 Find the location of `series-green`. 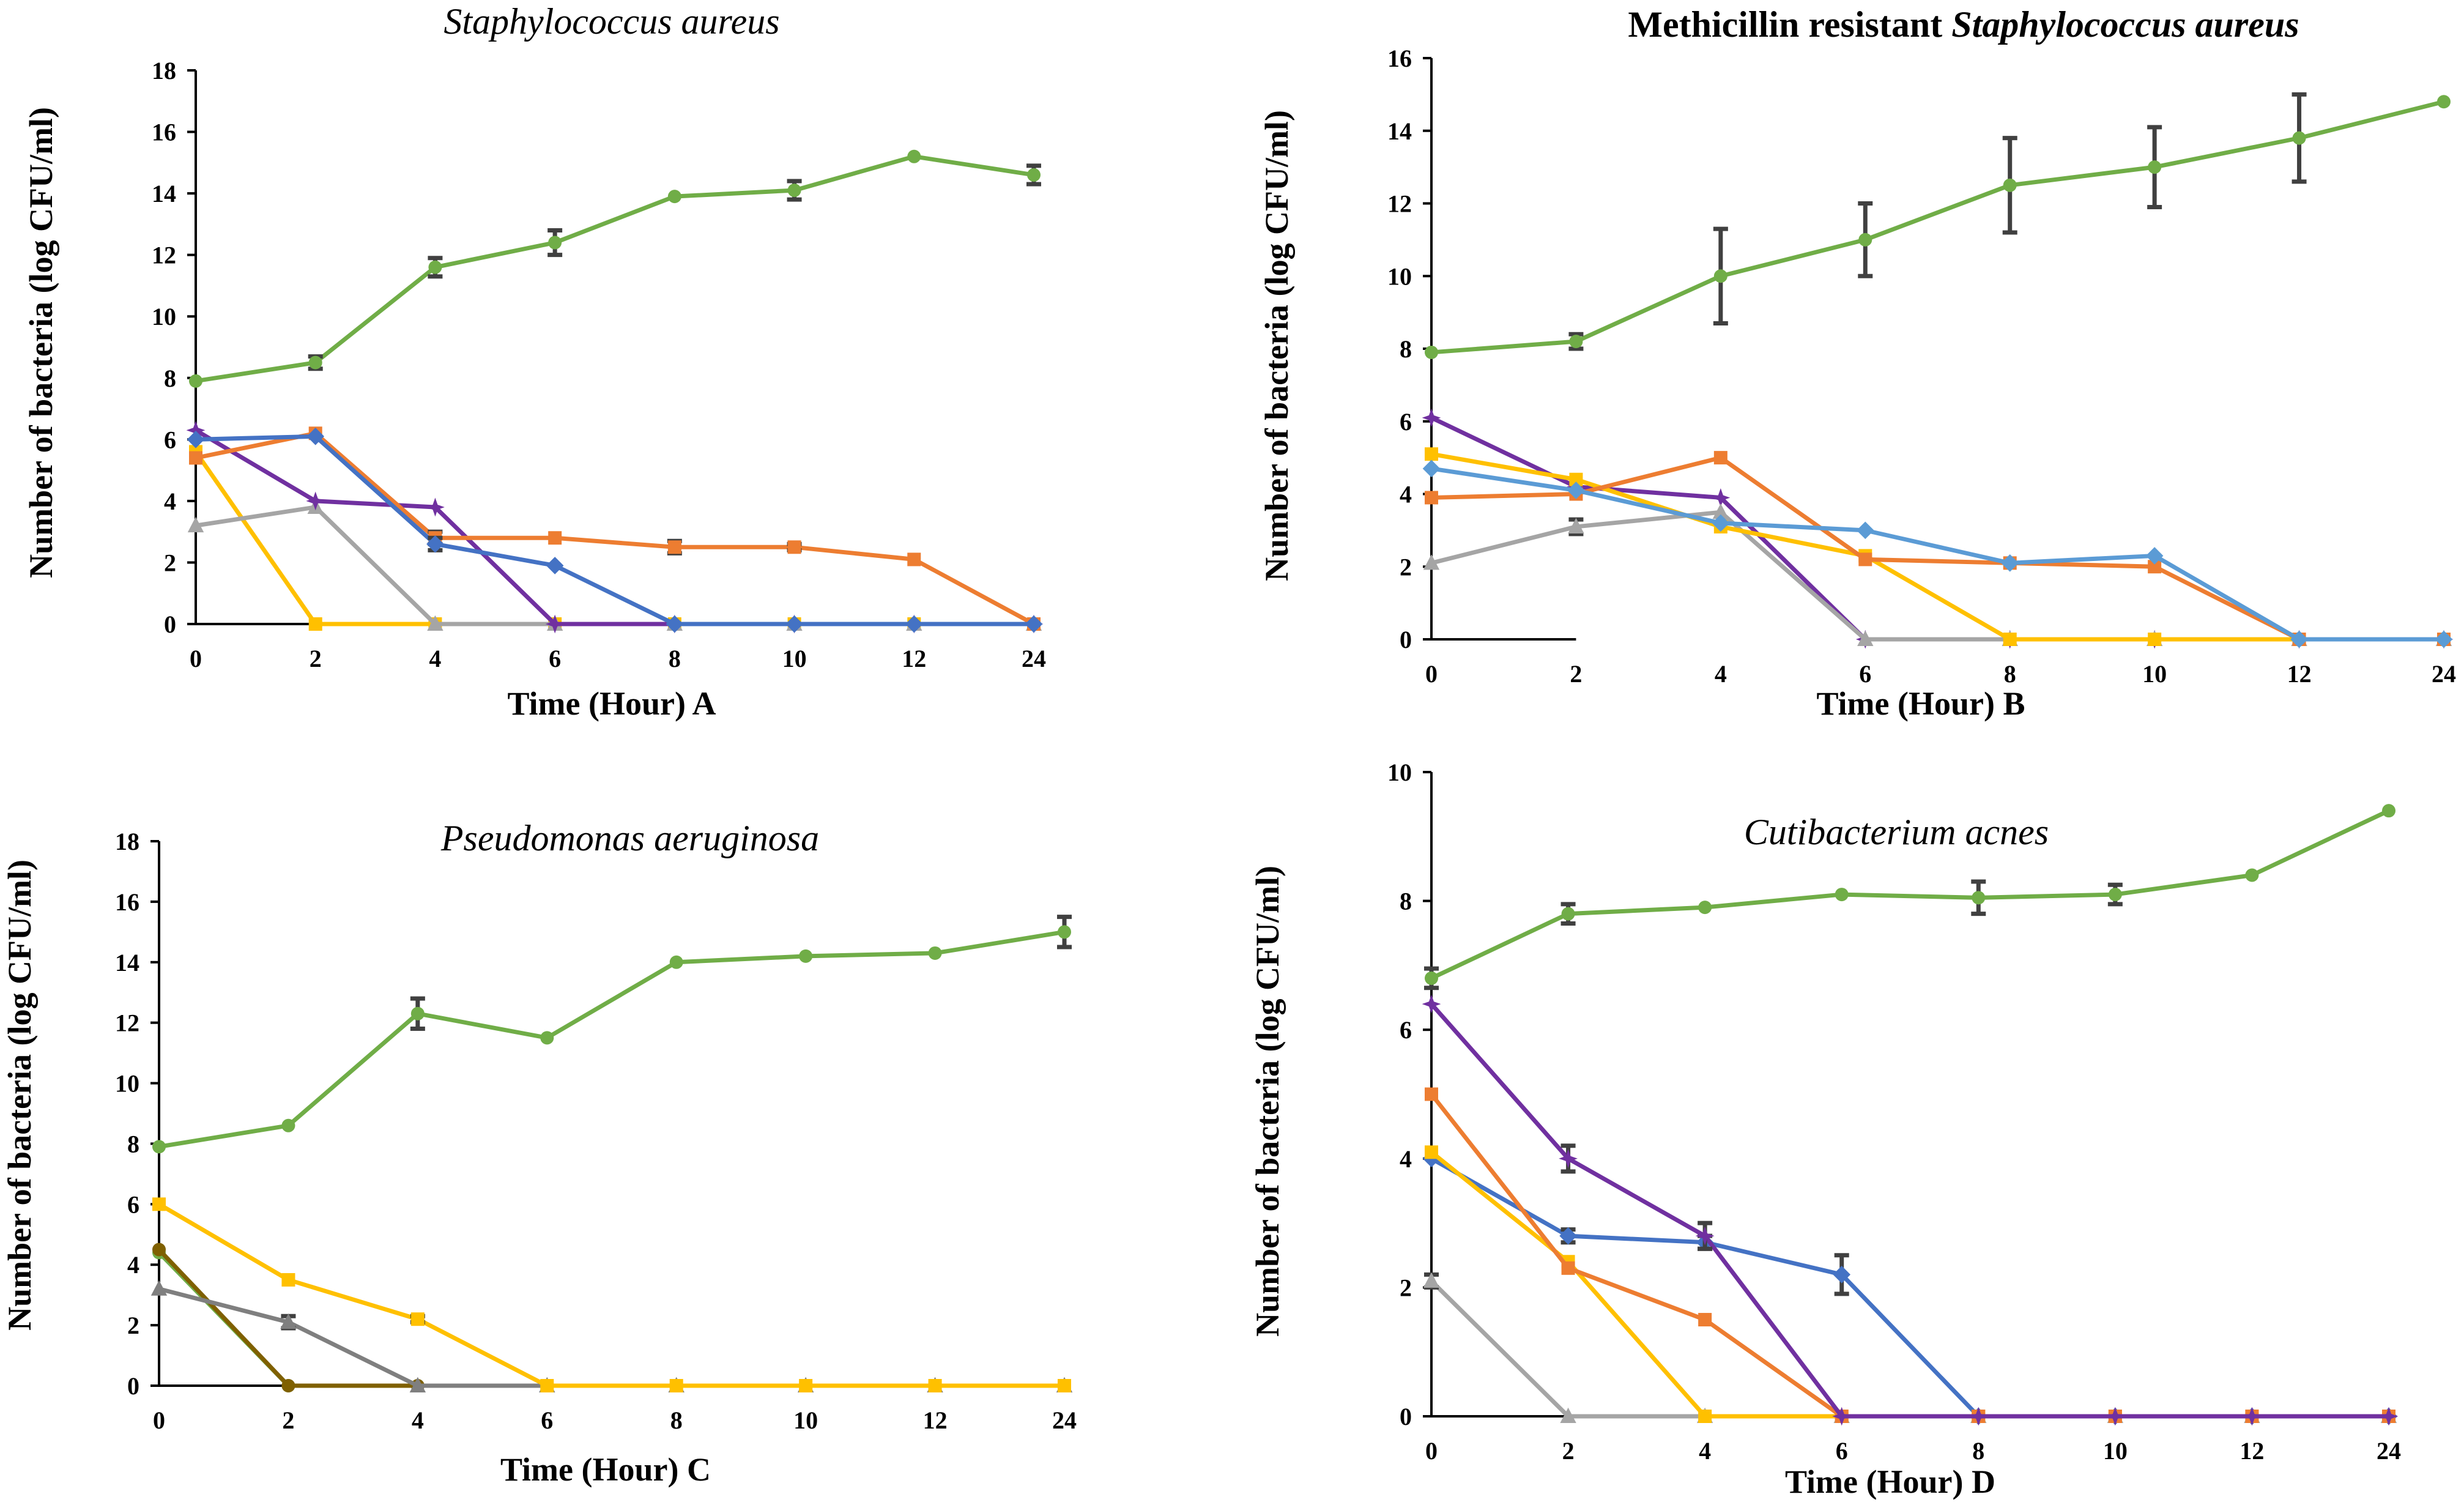

series-green is located at coordinates (1909, 897).